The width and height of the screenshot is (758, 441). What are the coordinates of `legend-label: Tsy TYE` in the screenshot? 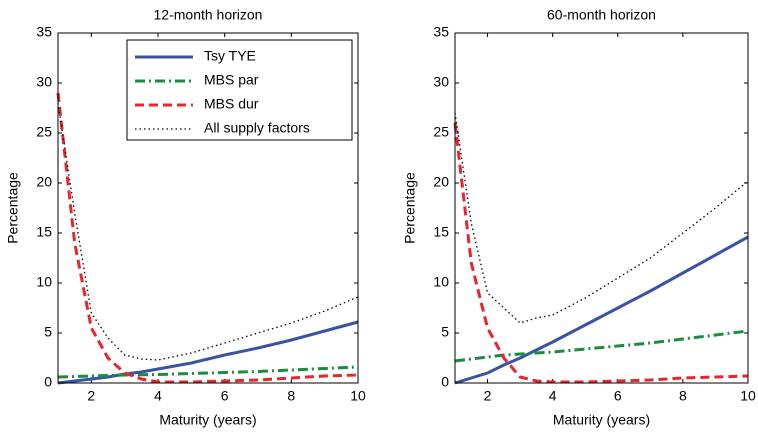 It's located at (230, 56).